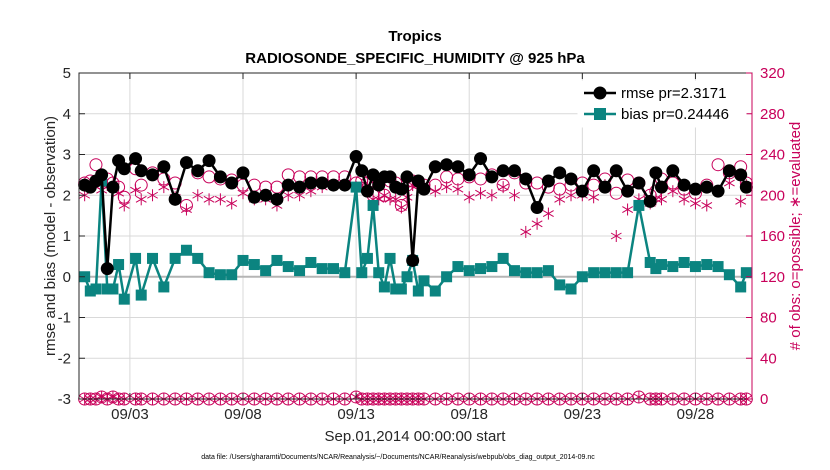  Describe the element at coordinates (772, 73) in the screenshot. I see `y-tick-label-right: 320` at that location.